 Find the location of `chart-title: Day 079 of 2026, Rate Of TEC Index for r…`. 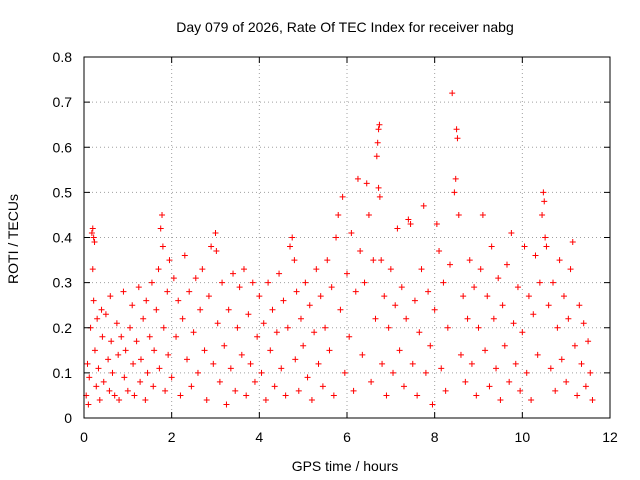

chart-title: Day 079 of 2026, Rate Of TEC Index for r… is located at coordinates (344, 27).